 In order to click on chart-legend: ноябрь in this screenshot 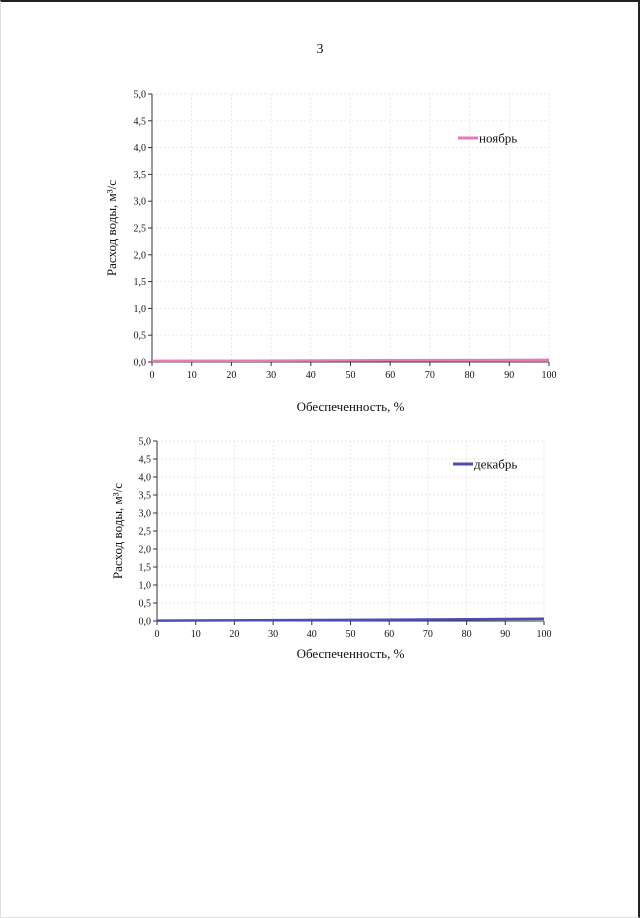, I will do `click(487, 138)`.